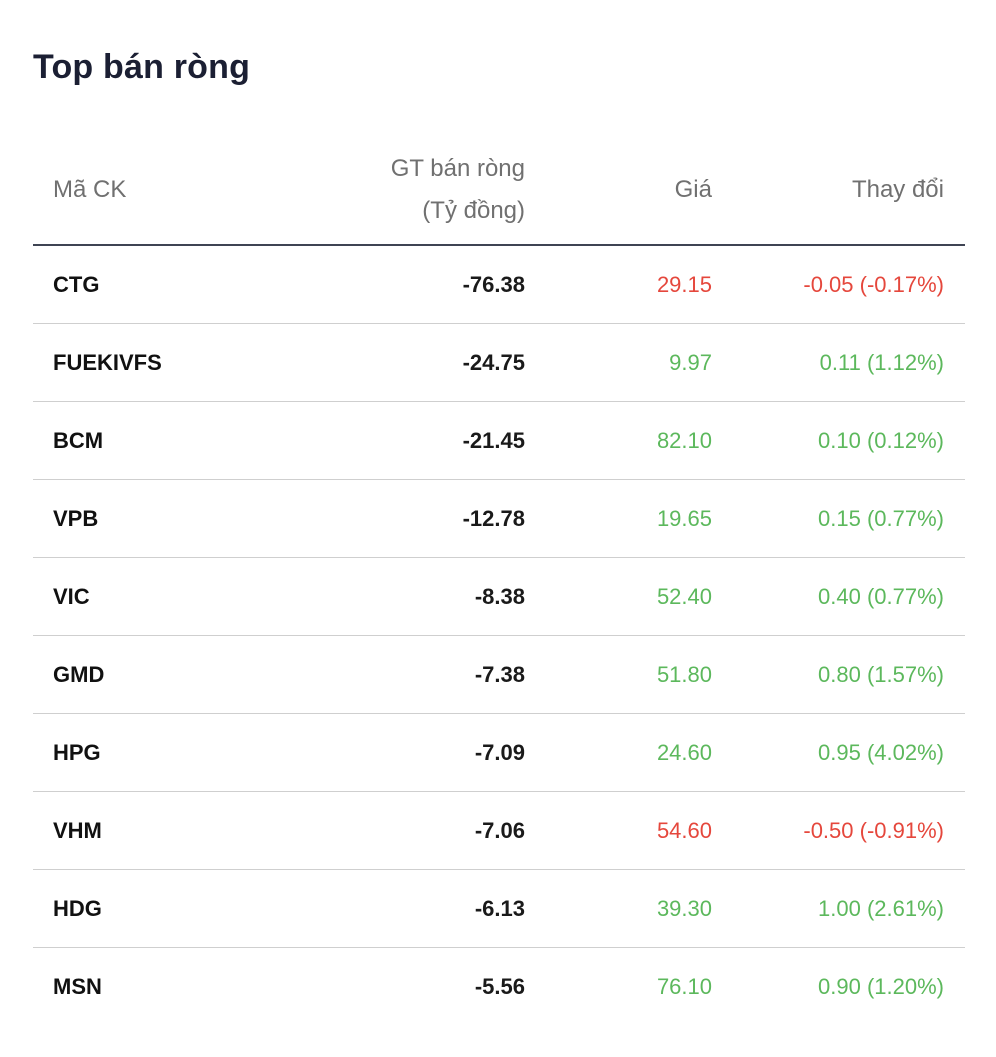 The height and width of the screenshot is (1057, 996). I want to click on table-row: VHM -7.06 54.60 -0.50 (-0.91%), so click(499, 831).